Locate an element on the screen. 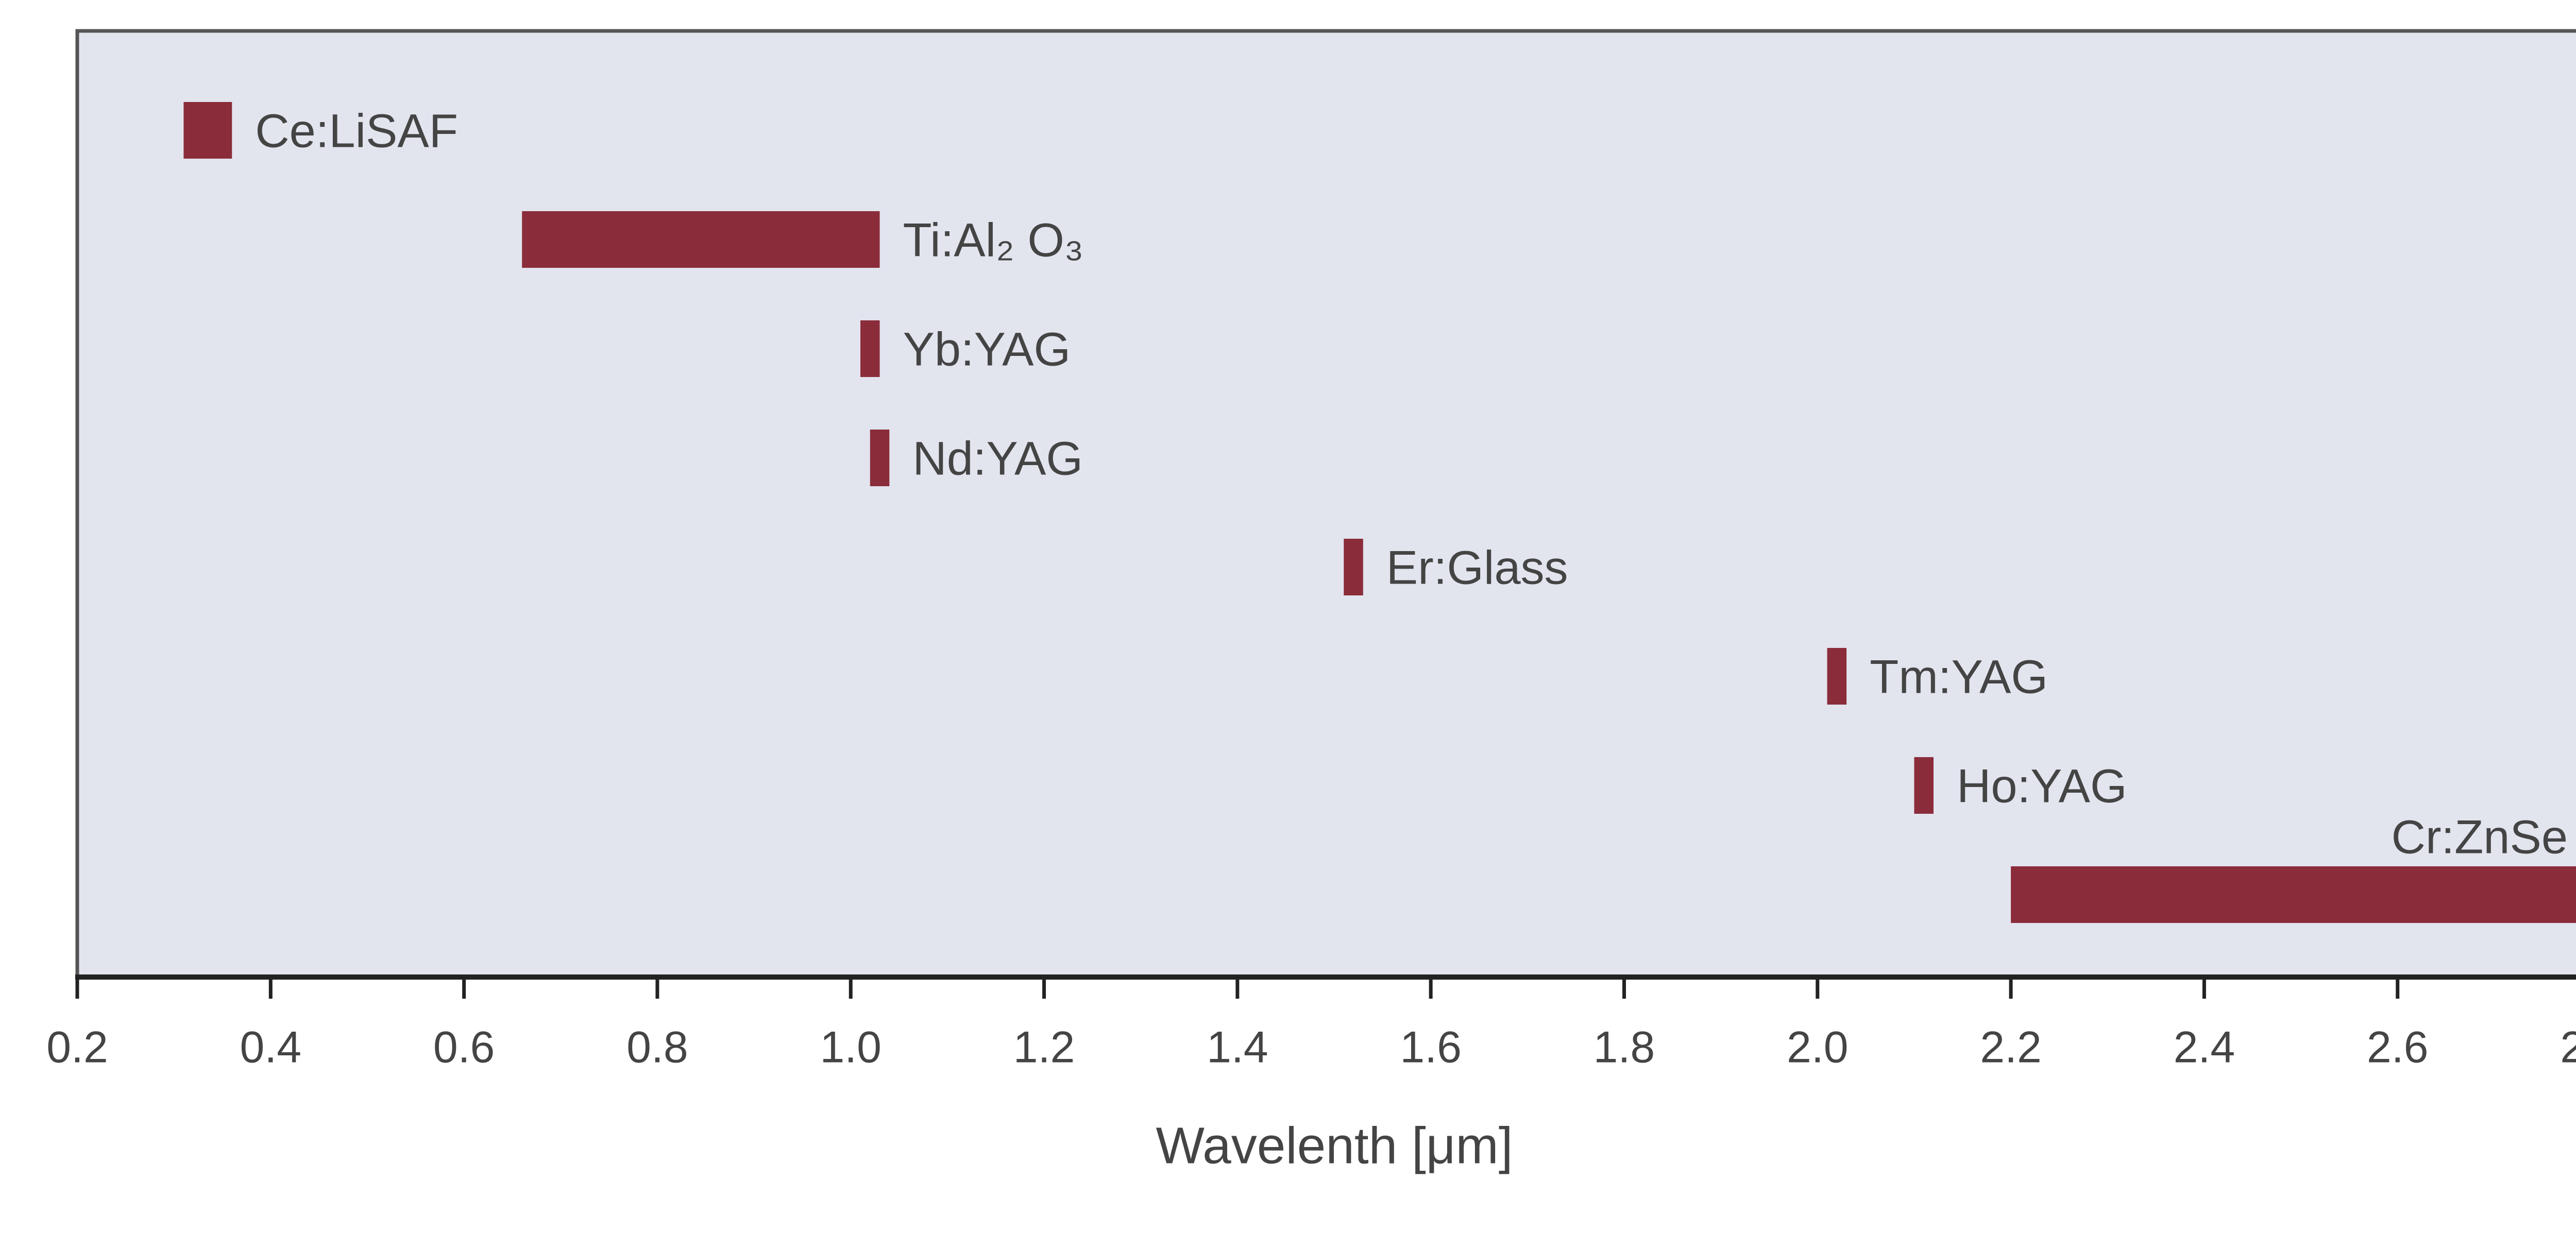 The image size is (2576, 1249). x-tick-label: 1.0 is located at coordinates (851, 1047).